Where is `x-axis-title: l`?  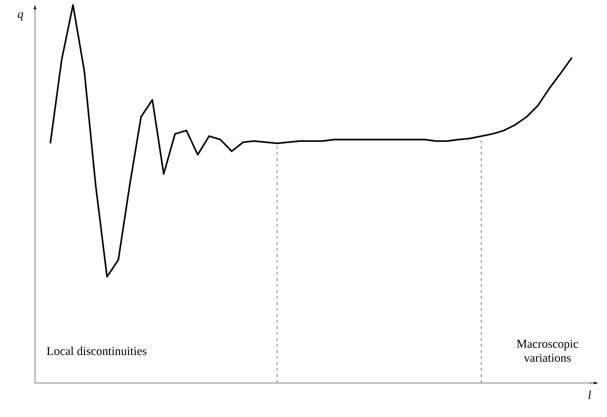 x-axis-title: l is located at coordinates (589, 394).